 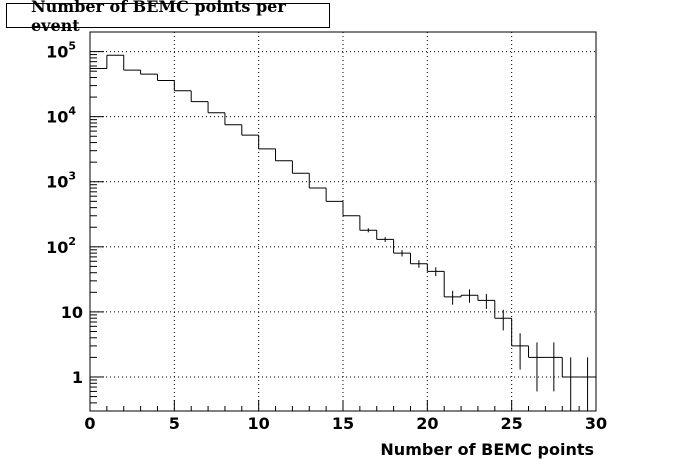 I want to click on y-tick-label: 1, so click(x=77, y=377).